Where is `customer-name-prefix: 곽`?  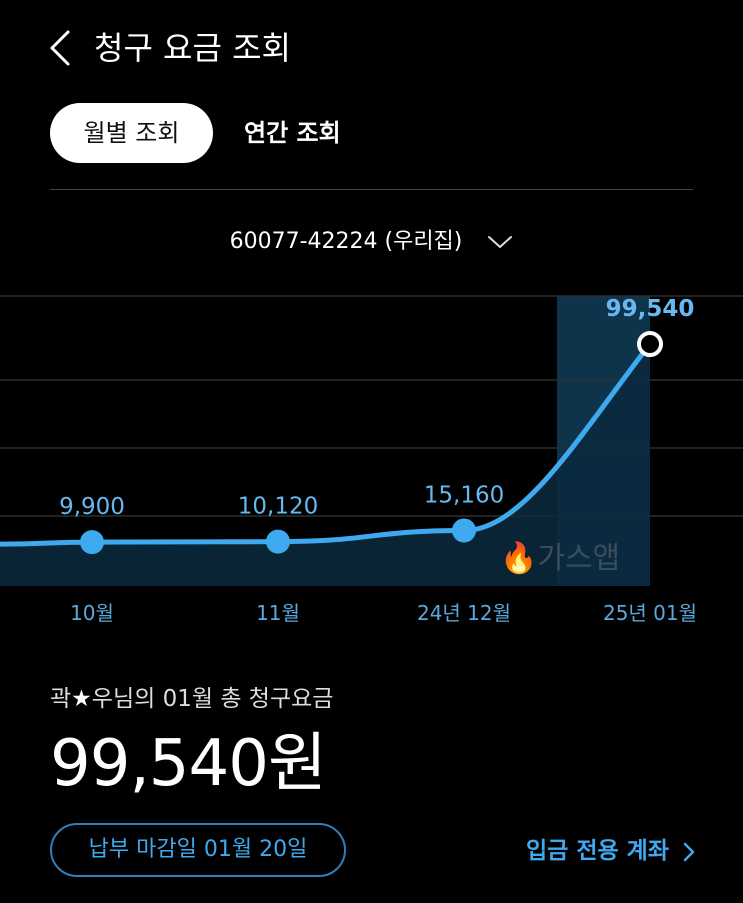
customer-name-prefix: 곽 is located at coordinates (61, 699).